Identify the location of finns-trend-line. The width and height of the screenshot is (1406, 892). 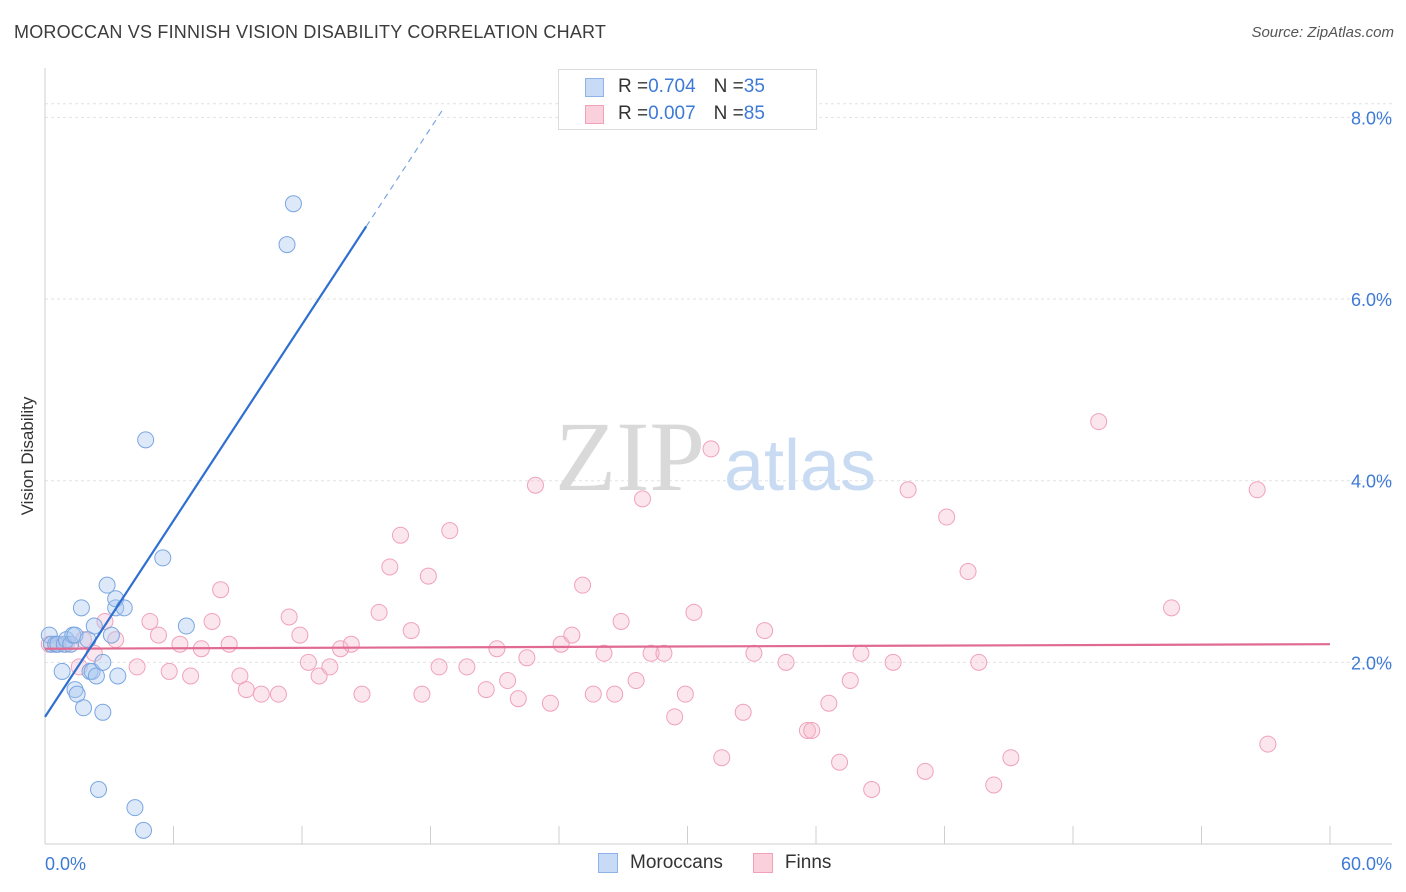
(687, 646).